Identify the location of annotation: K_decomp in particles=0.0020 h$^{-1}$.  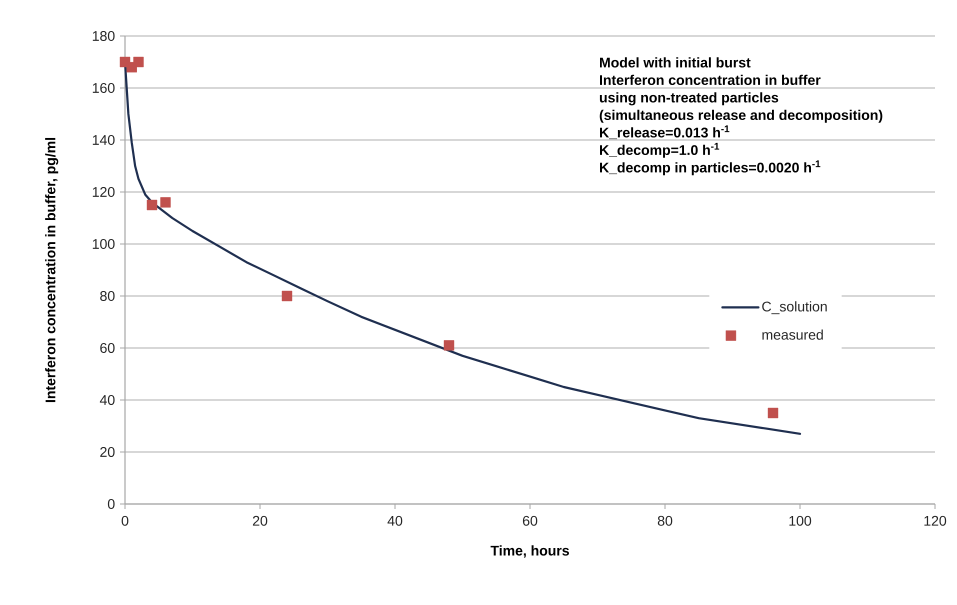
(710, 168).